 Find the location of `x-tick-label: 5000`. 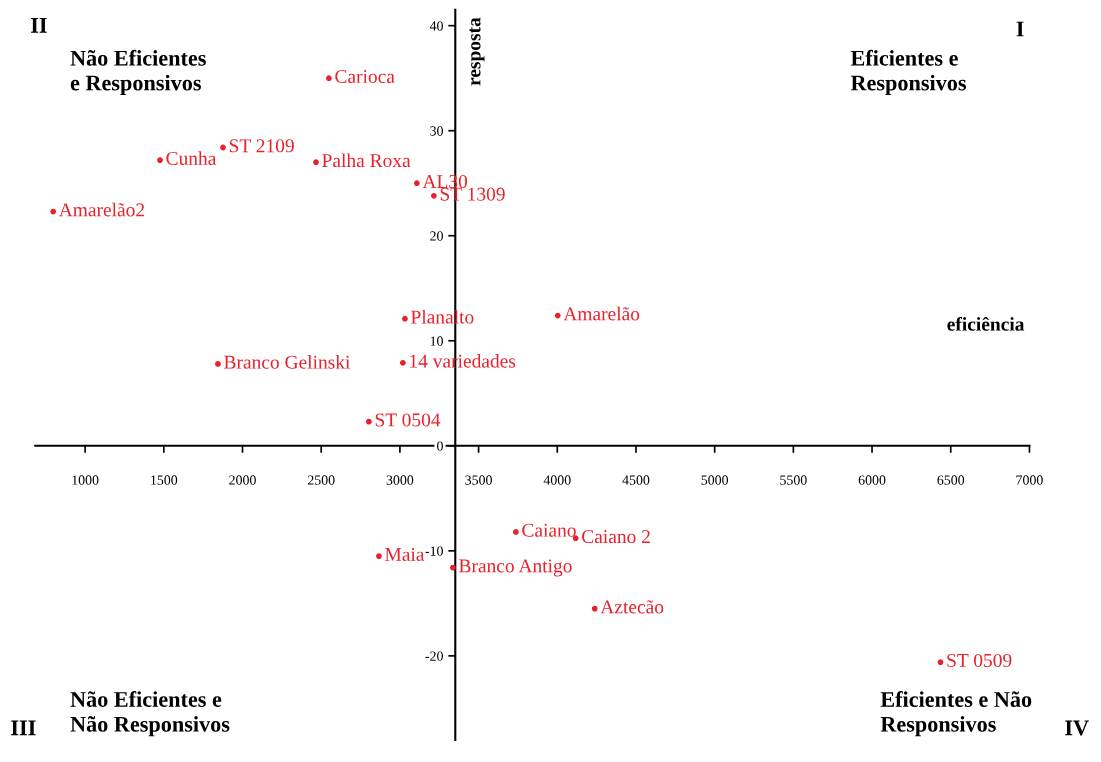

x-tick-label: 5000 is located at coordinates (715, 480).